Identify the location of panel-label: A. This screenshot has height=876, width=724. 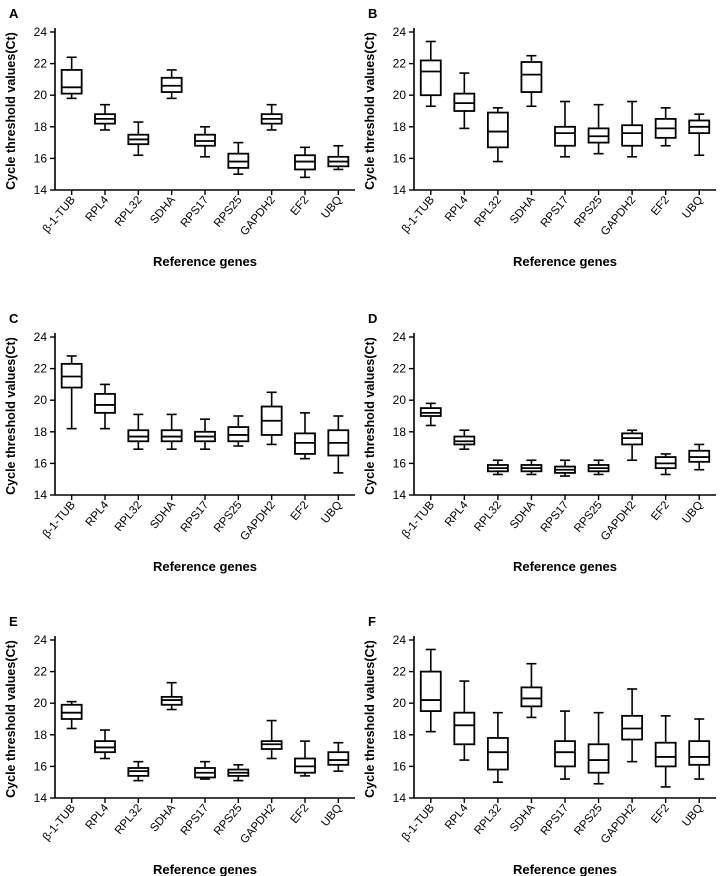
(14, 13).